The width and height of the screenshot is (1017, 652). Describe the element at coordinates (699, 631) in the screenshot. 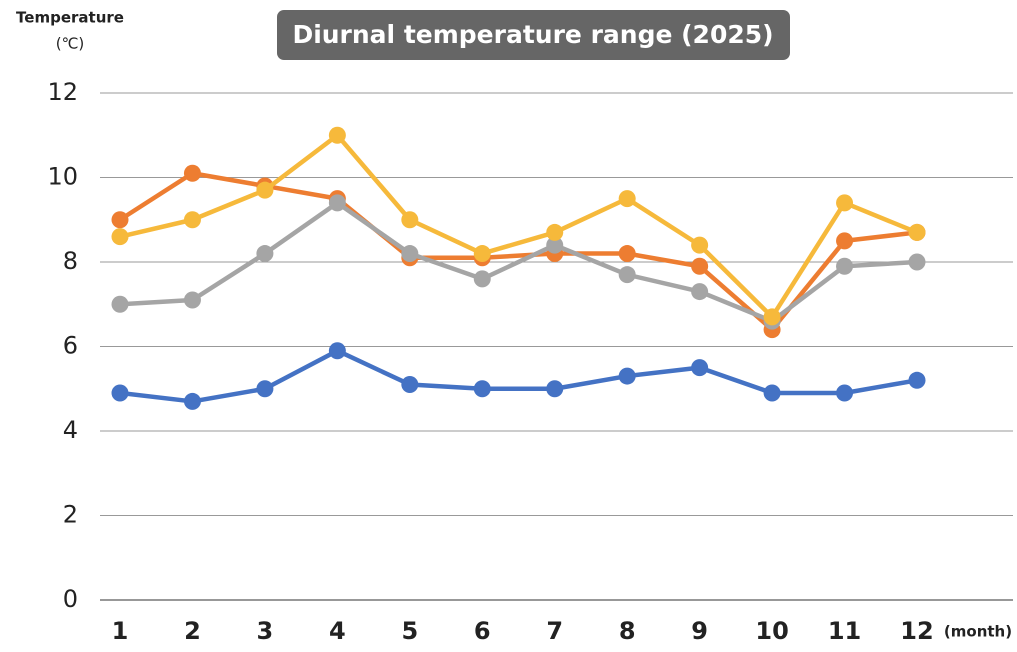

I see `x-tick-label: 9` at that location.